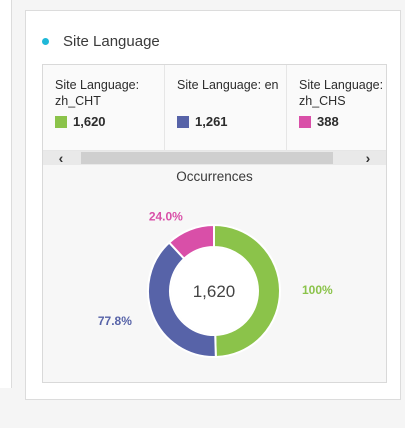 The height and width of the screenshot is (428, 405). I want to click on chevron-left-icon: ‹, so click(61, 158).